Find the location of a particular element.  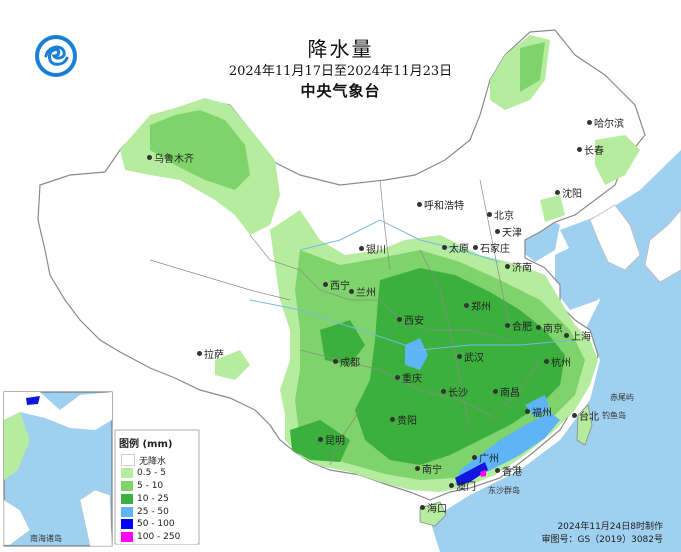

inset-label: 南海诸岛 is located at coordinates (46, 538).